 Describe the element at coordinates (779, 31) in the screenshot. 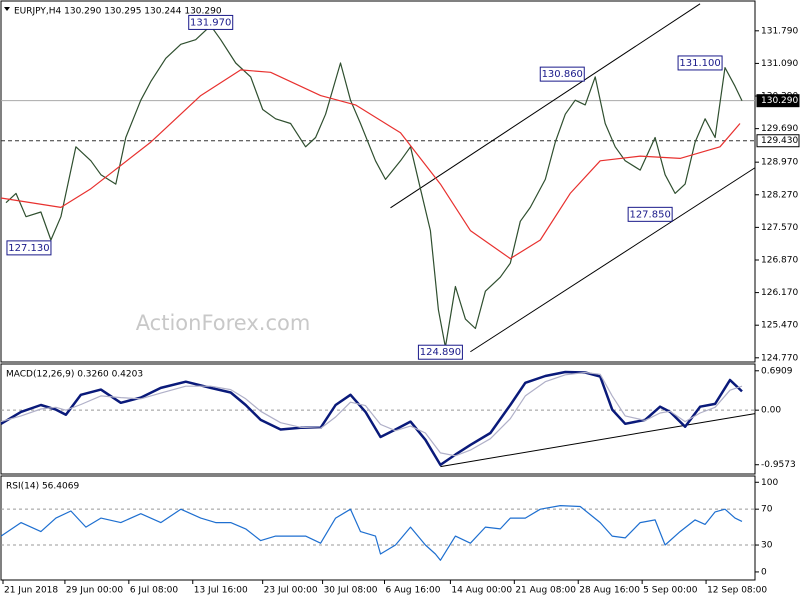

I see `y-tick-label: 131.790` at that location.